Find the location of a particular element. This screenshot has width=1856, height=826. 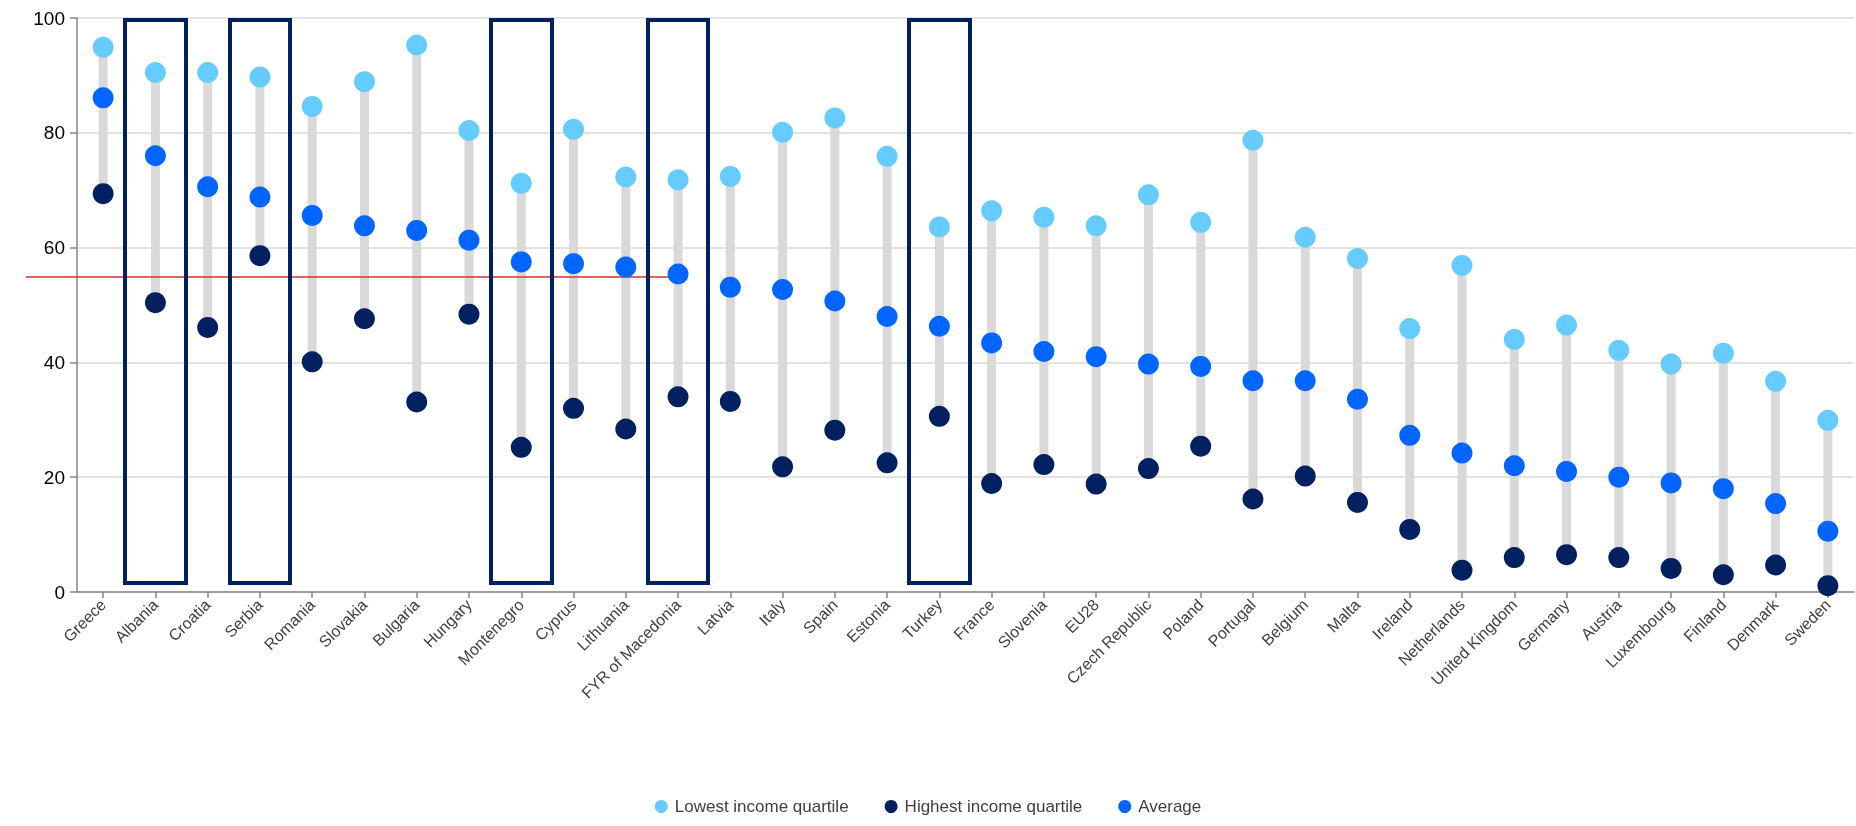

y-tick-label: 80 is located at coordinates (54, 133).